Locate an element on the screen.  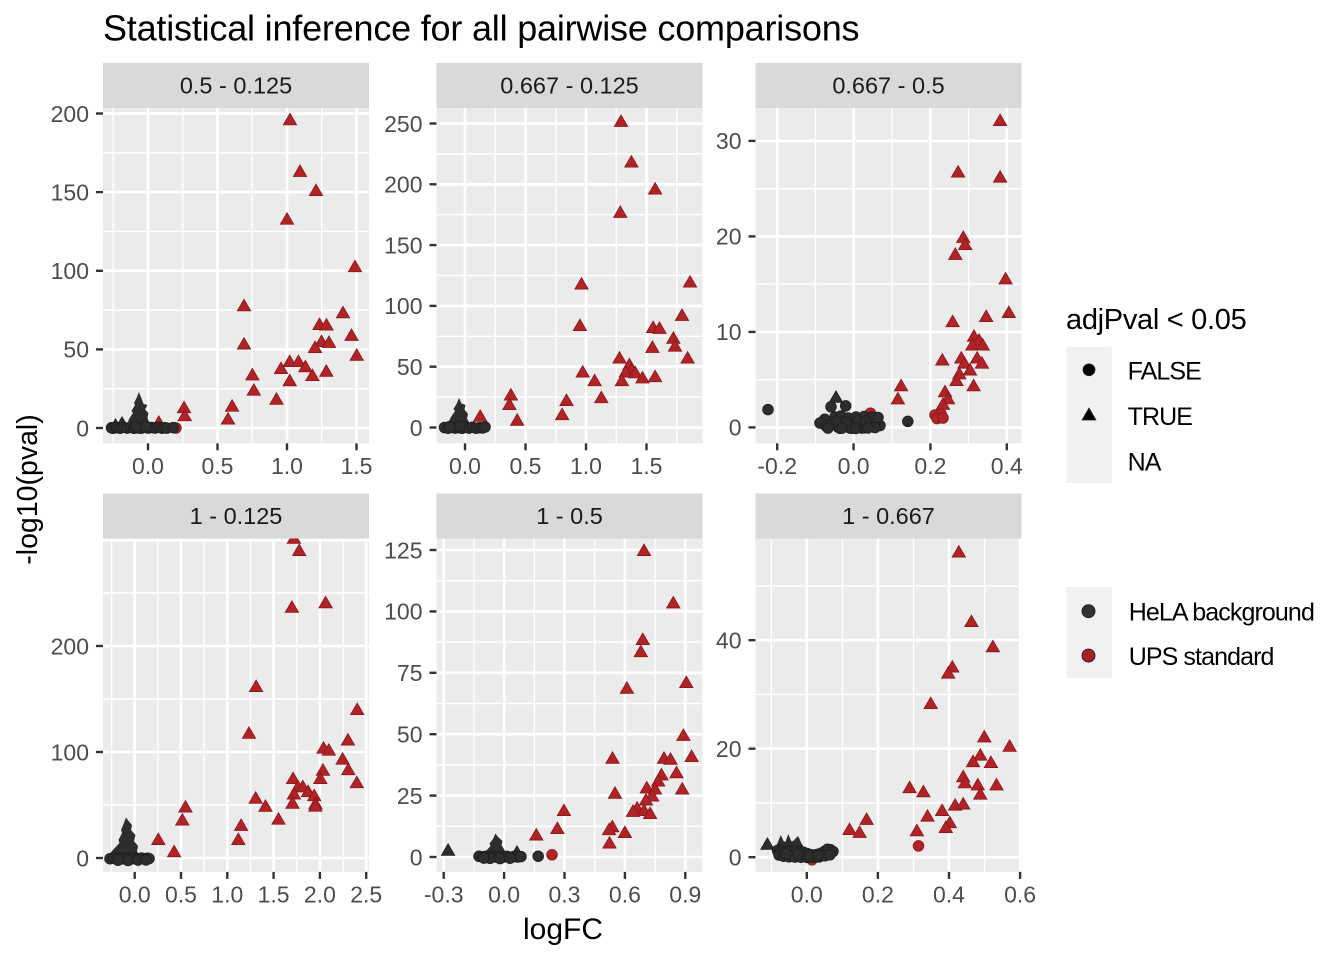
svg-text: 40 is located at coordinates (729, 641).